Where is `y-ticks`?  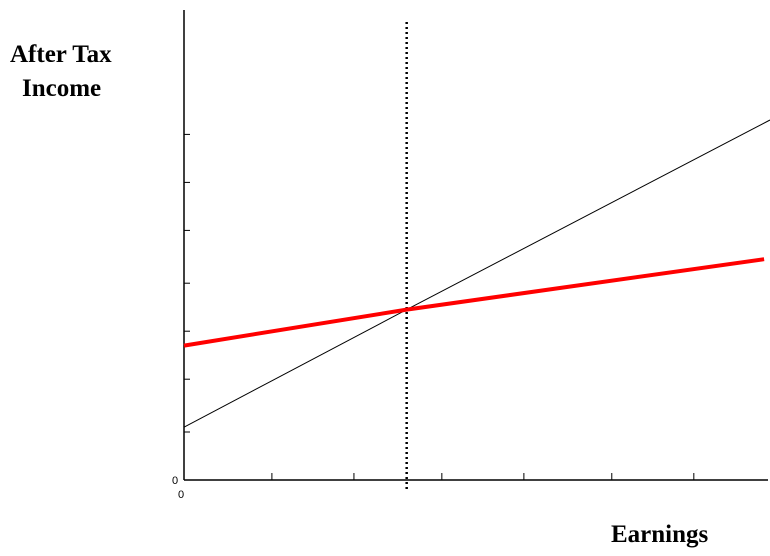 y-ticks is located at coordinates (187, 283).